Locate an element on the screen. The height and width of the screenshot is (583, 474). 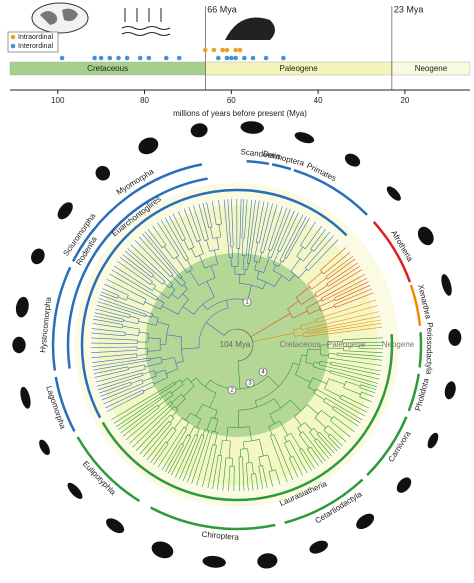
era-label: Paleogene is located at coordinates (298, 68).